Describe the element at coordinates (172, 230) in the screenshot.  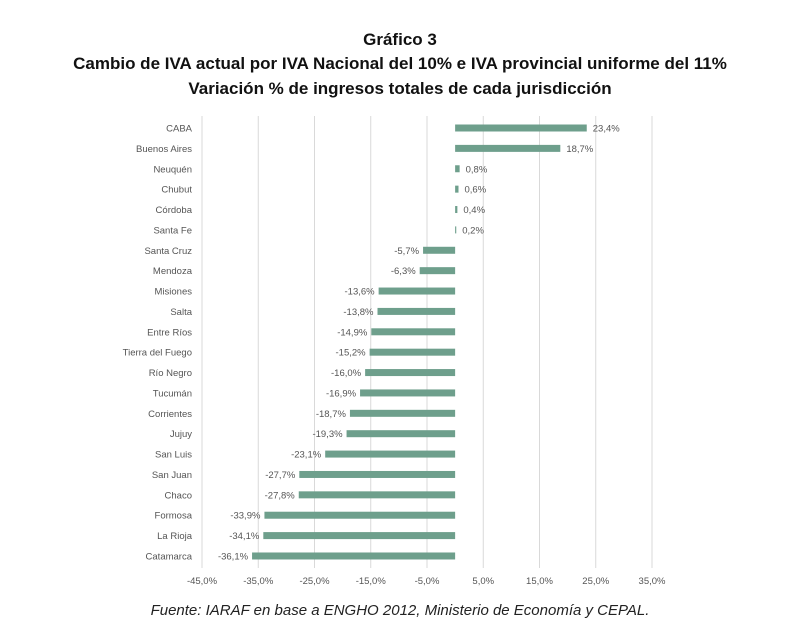
I see `category-label: Santa Fe` at that location.